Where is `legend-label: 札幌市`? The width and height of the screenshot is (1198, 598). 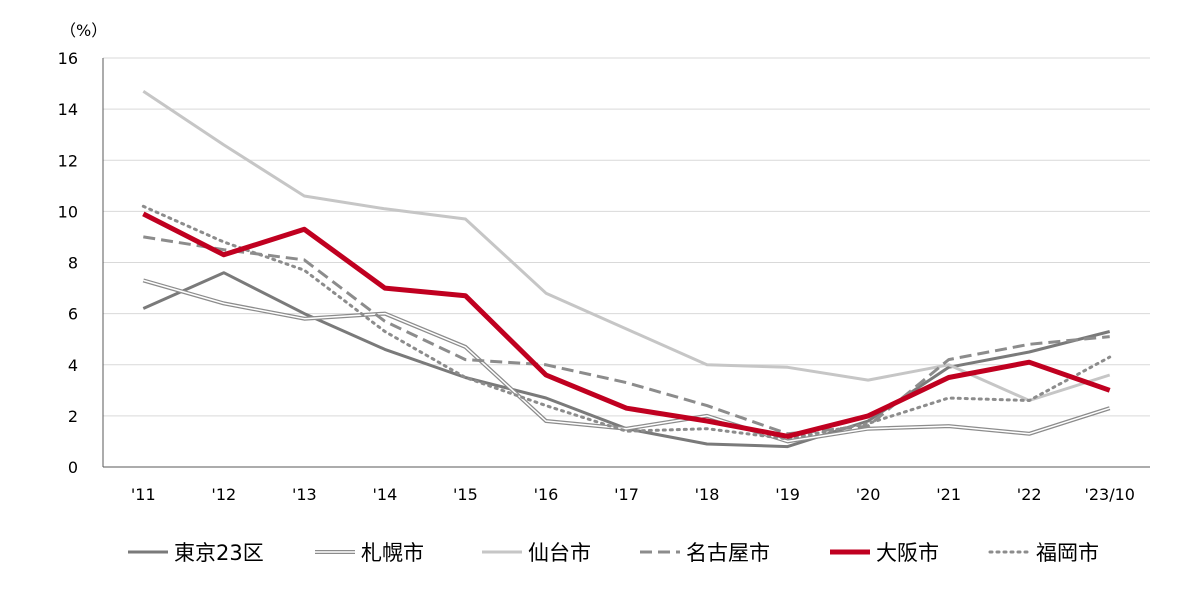
legend-label: 札幌市 is located at coordinates (392, 553).